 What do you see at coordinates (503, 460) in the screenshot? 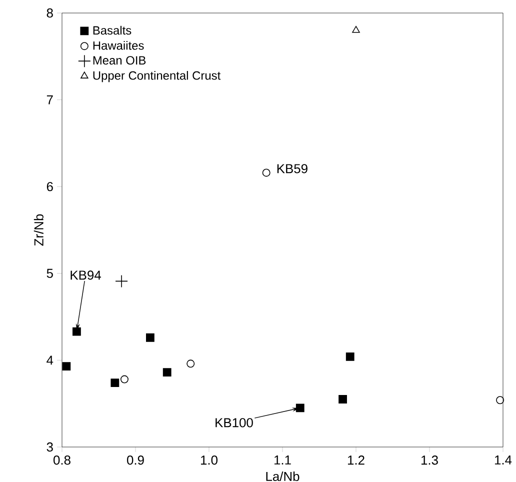
I see `x-tick-label: 1.4` at bounding box center [503, 460].